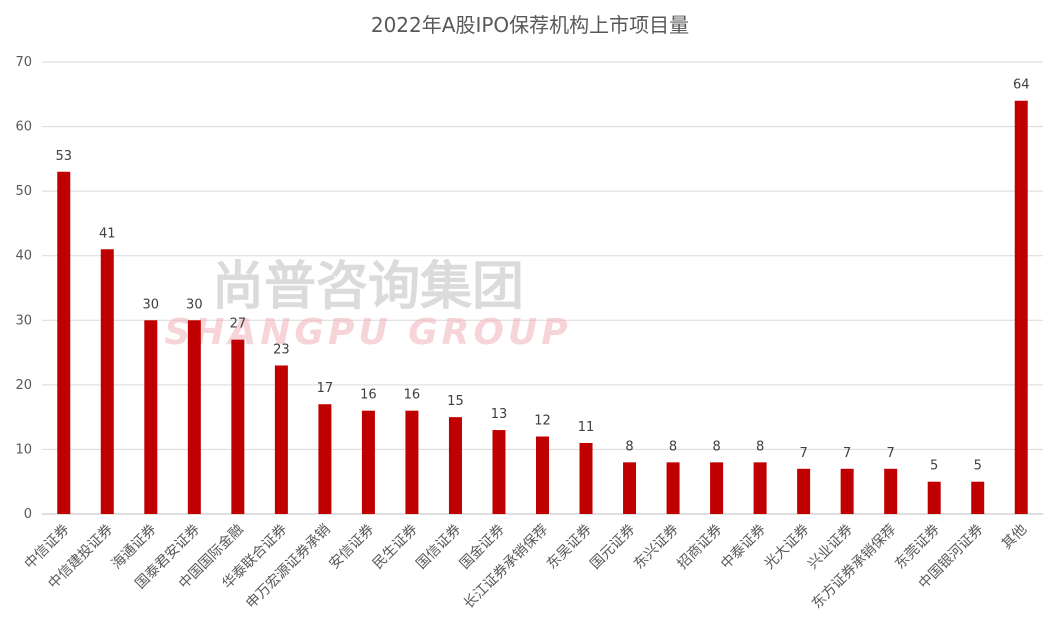  I want to click on y-tick-label: 0, so click(28, 514).